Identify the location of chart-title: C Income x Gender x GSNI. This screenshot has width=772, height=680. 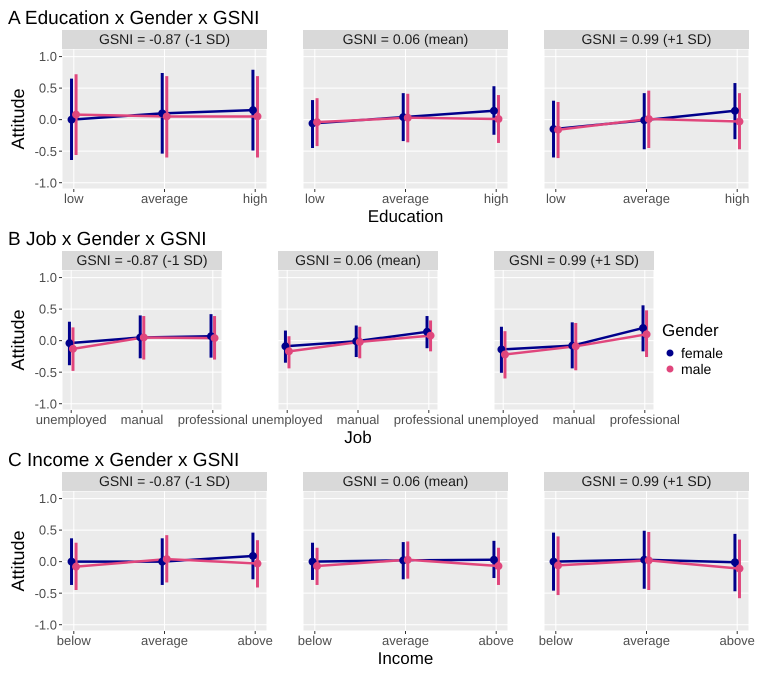
(124, 461).